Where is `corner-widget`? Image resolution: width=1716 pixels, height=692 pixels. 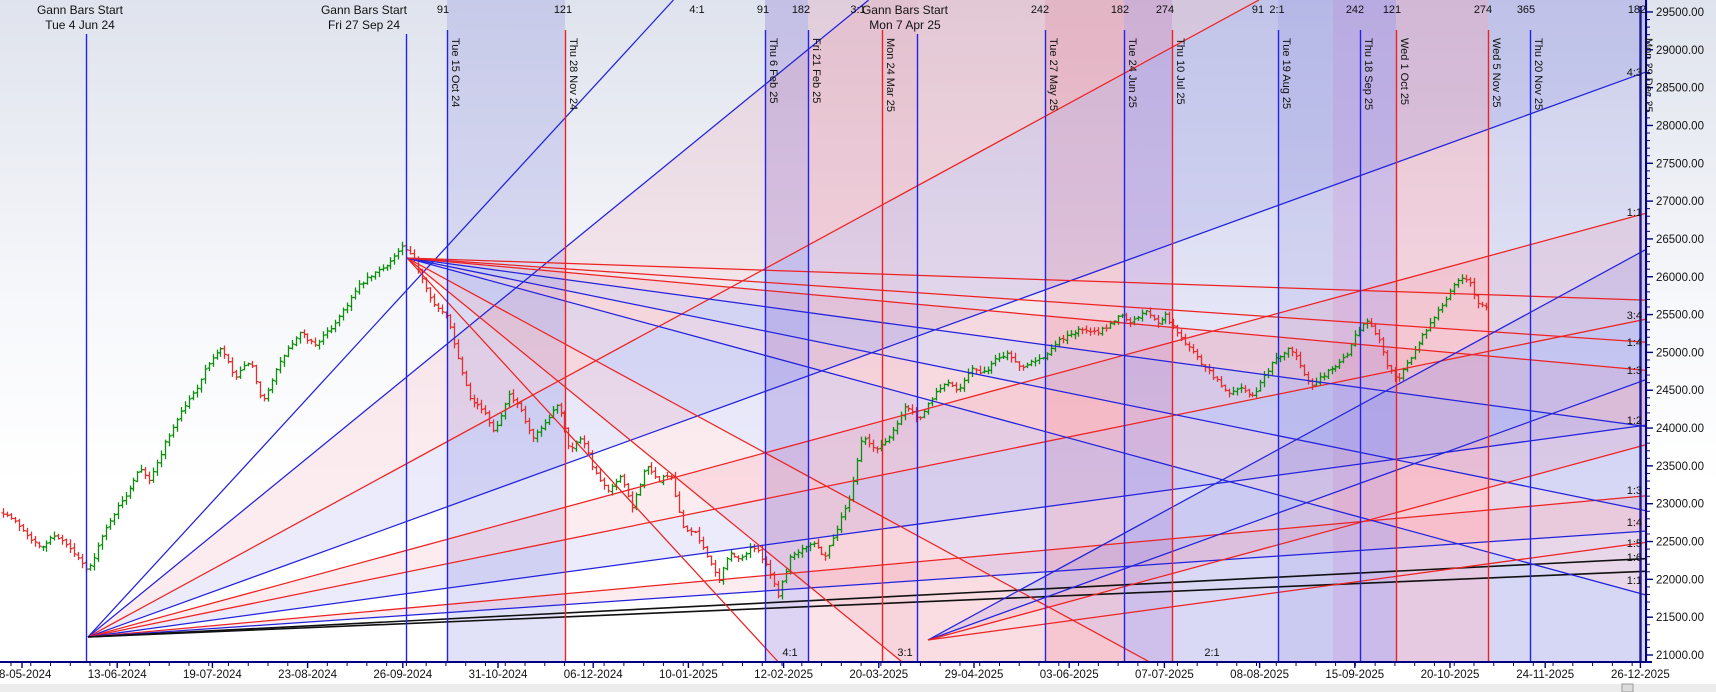
corner-widget is located at coordinates (1627, 687).